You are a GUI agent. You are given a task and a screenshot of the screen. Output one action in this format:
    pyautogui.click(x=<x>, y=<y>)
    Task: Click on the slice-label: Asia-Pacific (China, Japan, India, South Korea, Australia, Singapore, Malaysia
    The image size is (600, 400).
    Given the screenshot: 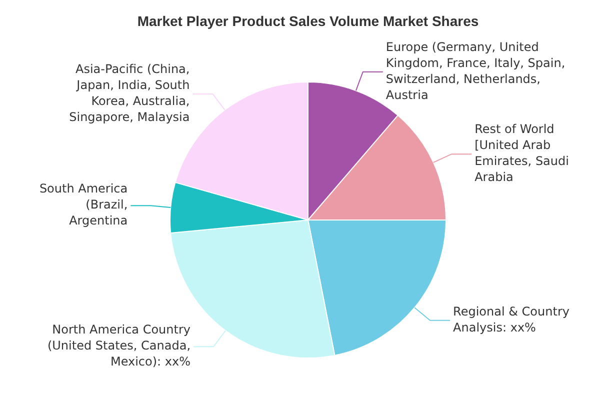 What is the action you would take?
    pyautogui.click(x=129, y=93)
    